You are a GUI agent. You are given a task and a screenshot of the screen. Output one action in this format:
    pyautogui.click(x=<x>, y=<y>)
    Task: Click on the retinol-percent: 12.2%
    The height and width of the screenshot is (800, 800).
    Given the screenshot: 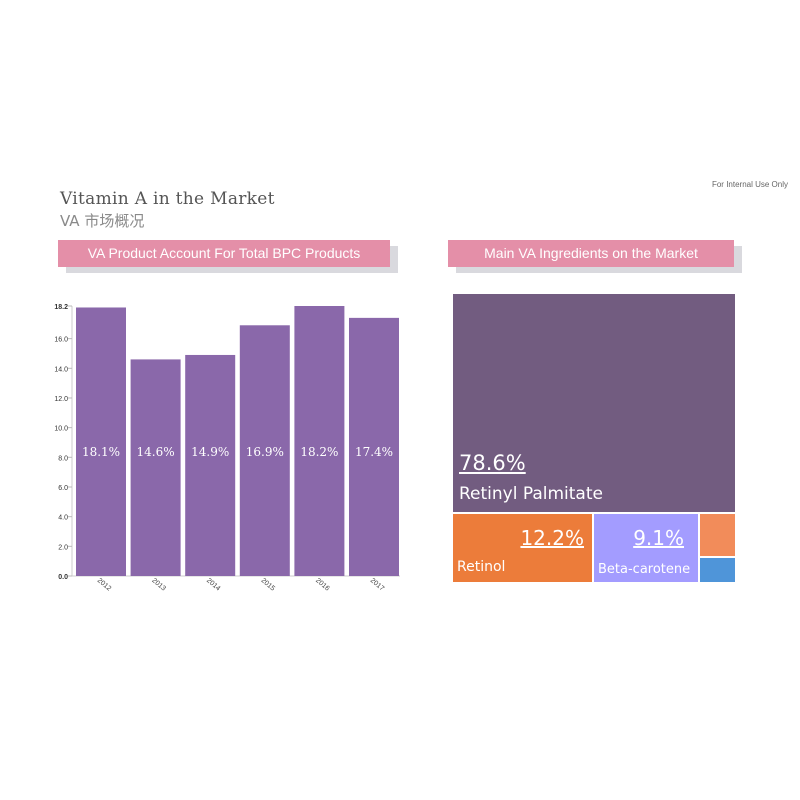 What is the action you would take?
    pyautogui.click(x=552, y=538)
    